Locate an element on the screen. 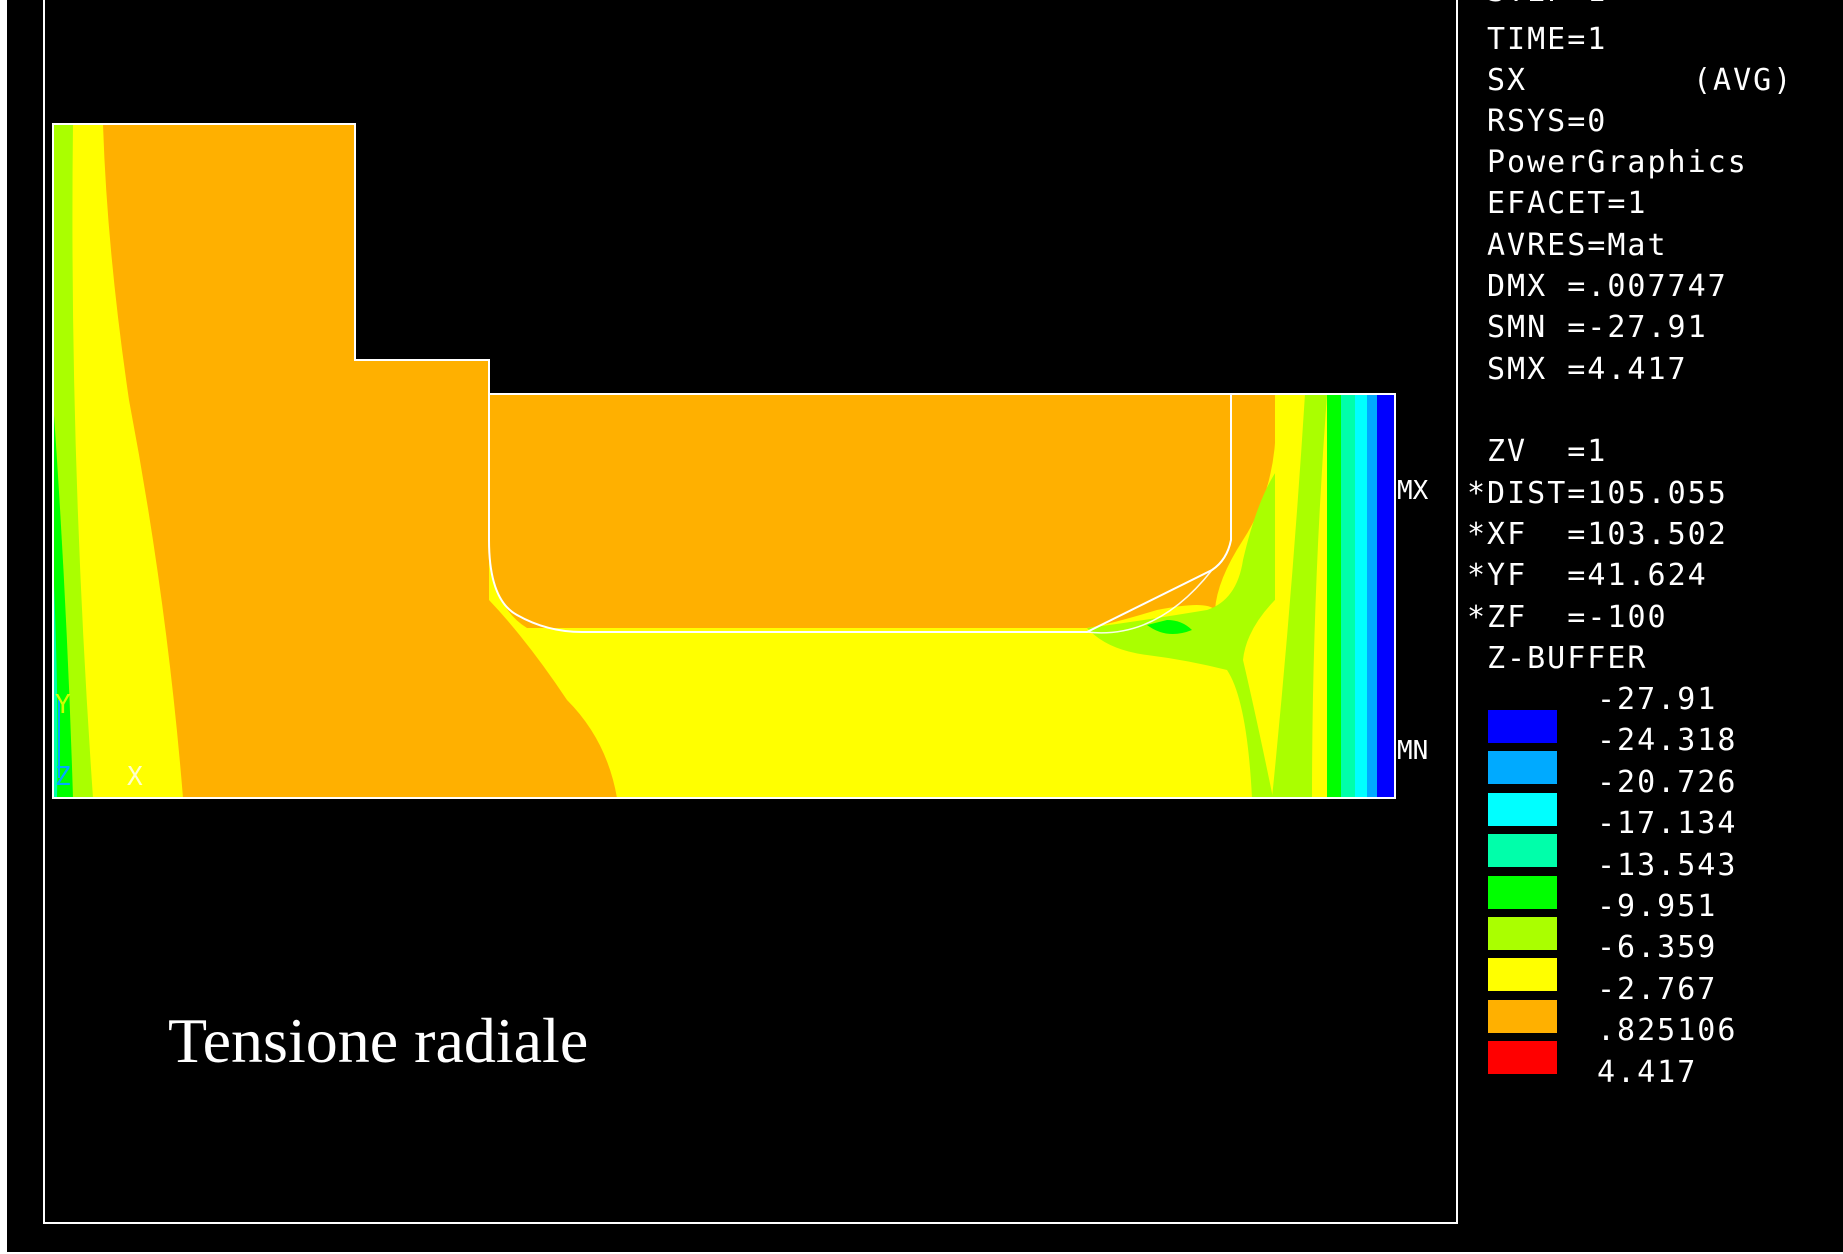  info-zv: ZV =1 is located at coordinates (1547, 451).